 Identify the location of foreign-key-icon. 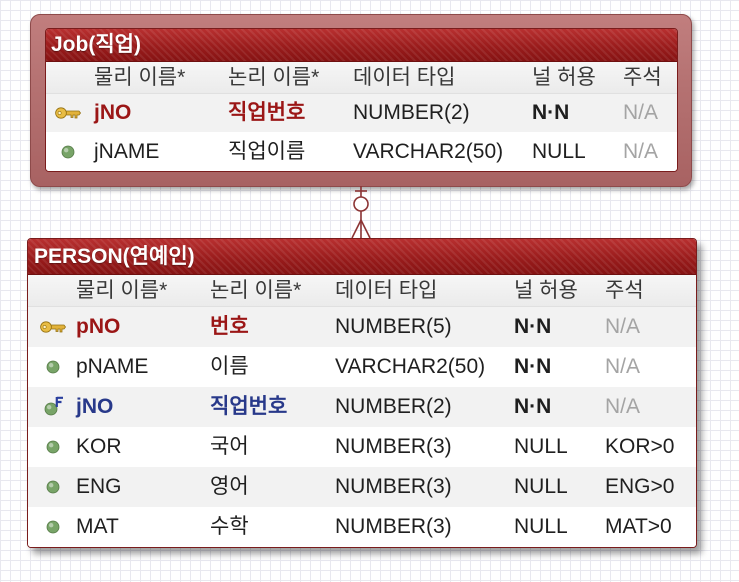
(53, 406).